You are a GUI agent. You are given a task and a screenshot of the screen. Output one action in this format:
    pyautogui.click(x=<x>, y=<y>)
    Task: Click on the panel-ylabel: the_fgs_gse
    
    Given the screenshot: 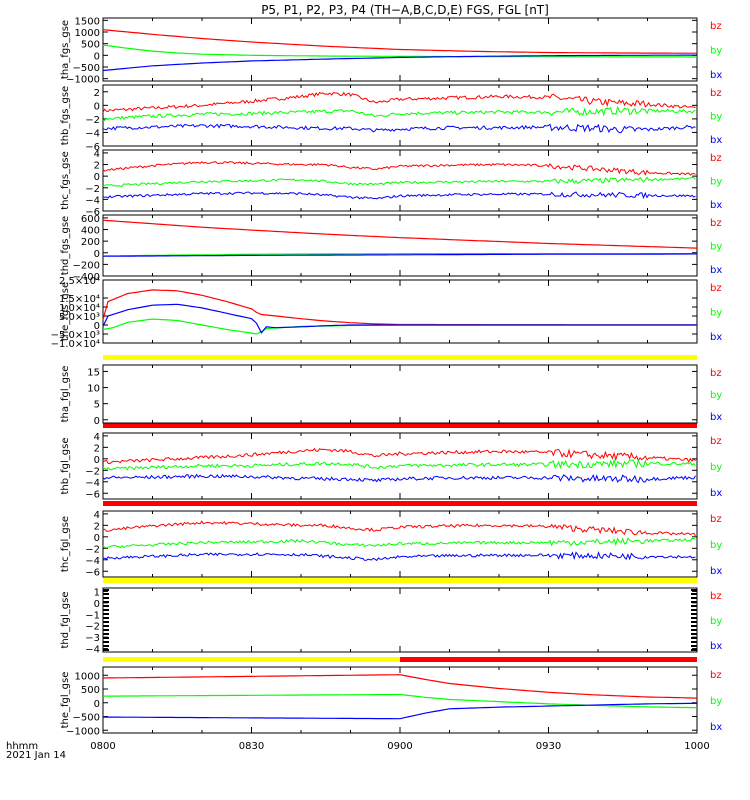 What is the action you would take?
    pyautogui.click(x=65, y=311)
    